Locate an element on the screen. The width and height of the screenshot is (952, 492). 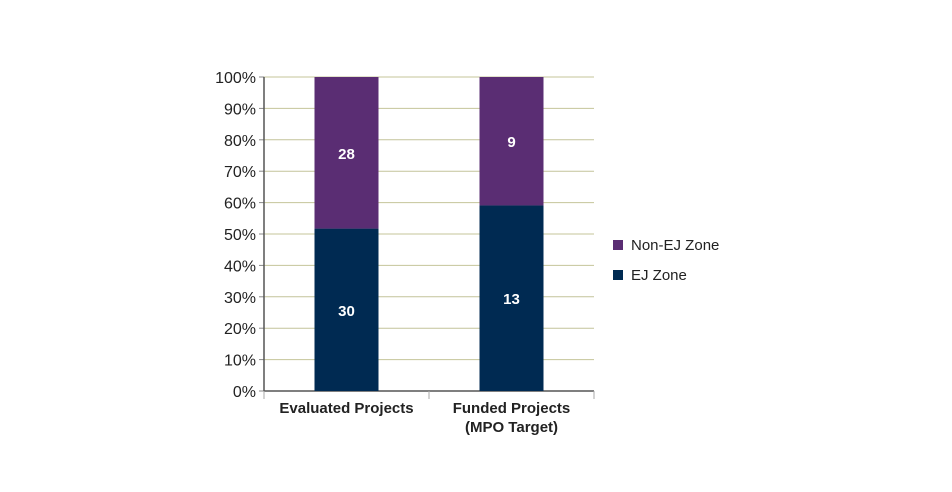
y-tick-label: 10% is located at coordinates (240, 361).